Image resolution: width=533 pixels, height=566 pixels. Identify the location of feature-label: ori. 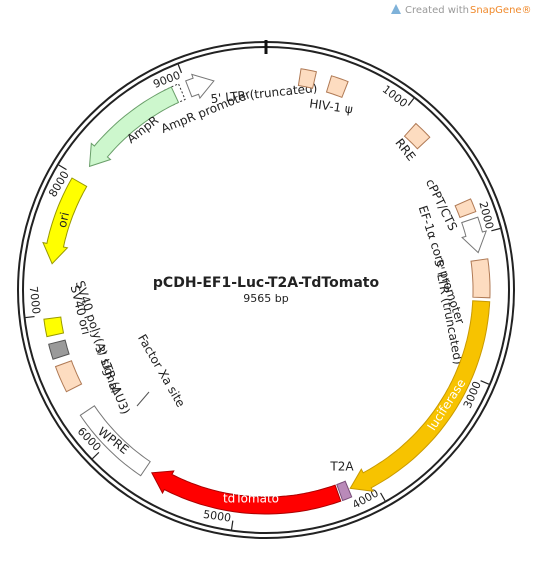
(63, 220).